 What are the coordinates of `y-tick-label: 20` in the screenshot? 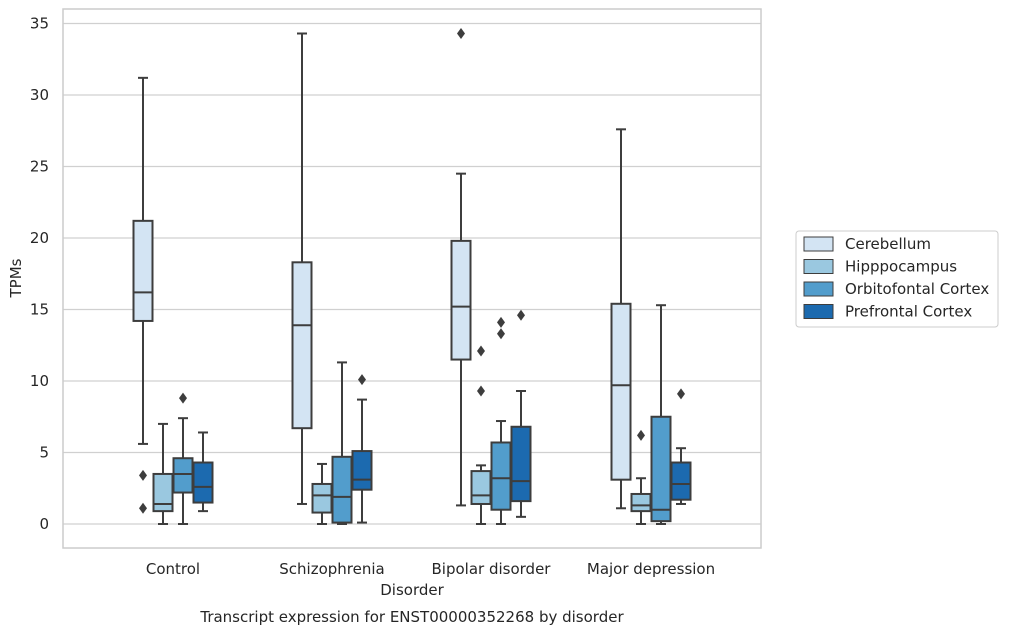 It's located at (39, 238).